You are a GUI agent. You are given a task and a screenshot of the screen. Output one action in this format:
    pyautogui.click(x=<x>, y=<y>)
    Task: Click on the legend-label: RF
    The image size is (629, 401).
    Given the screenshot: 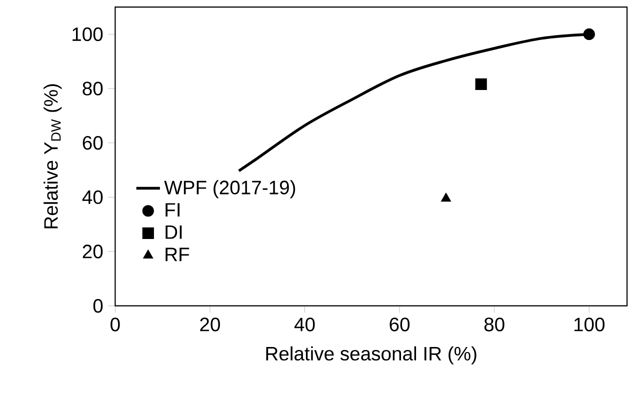 What is the action you would take?
    pyautogui.click(x=178, y=255)
    